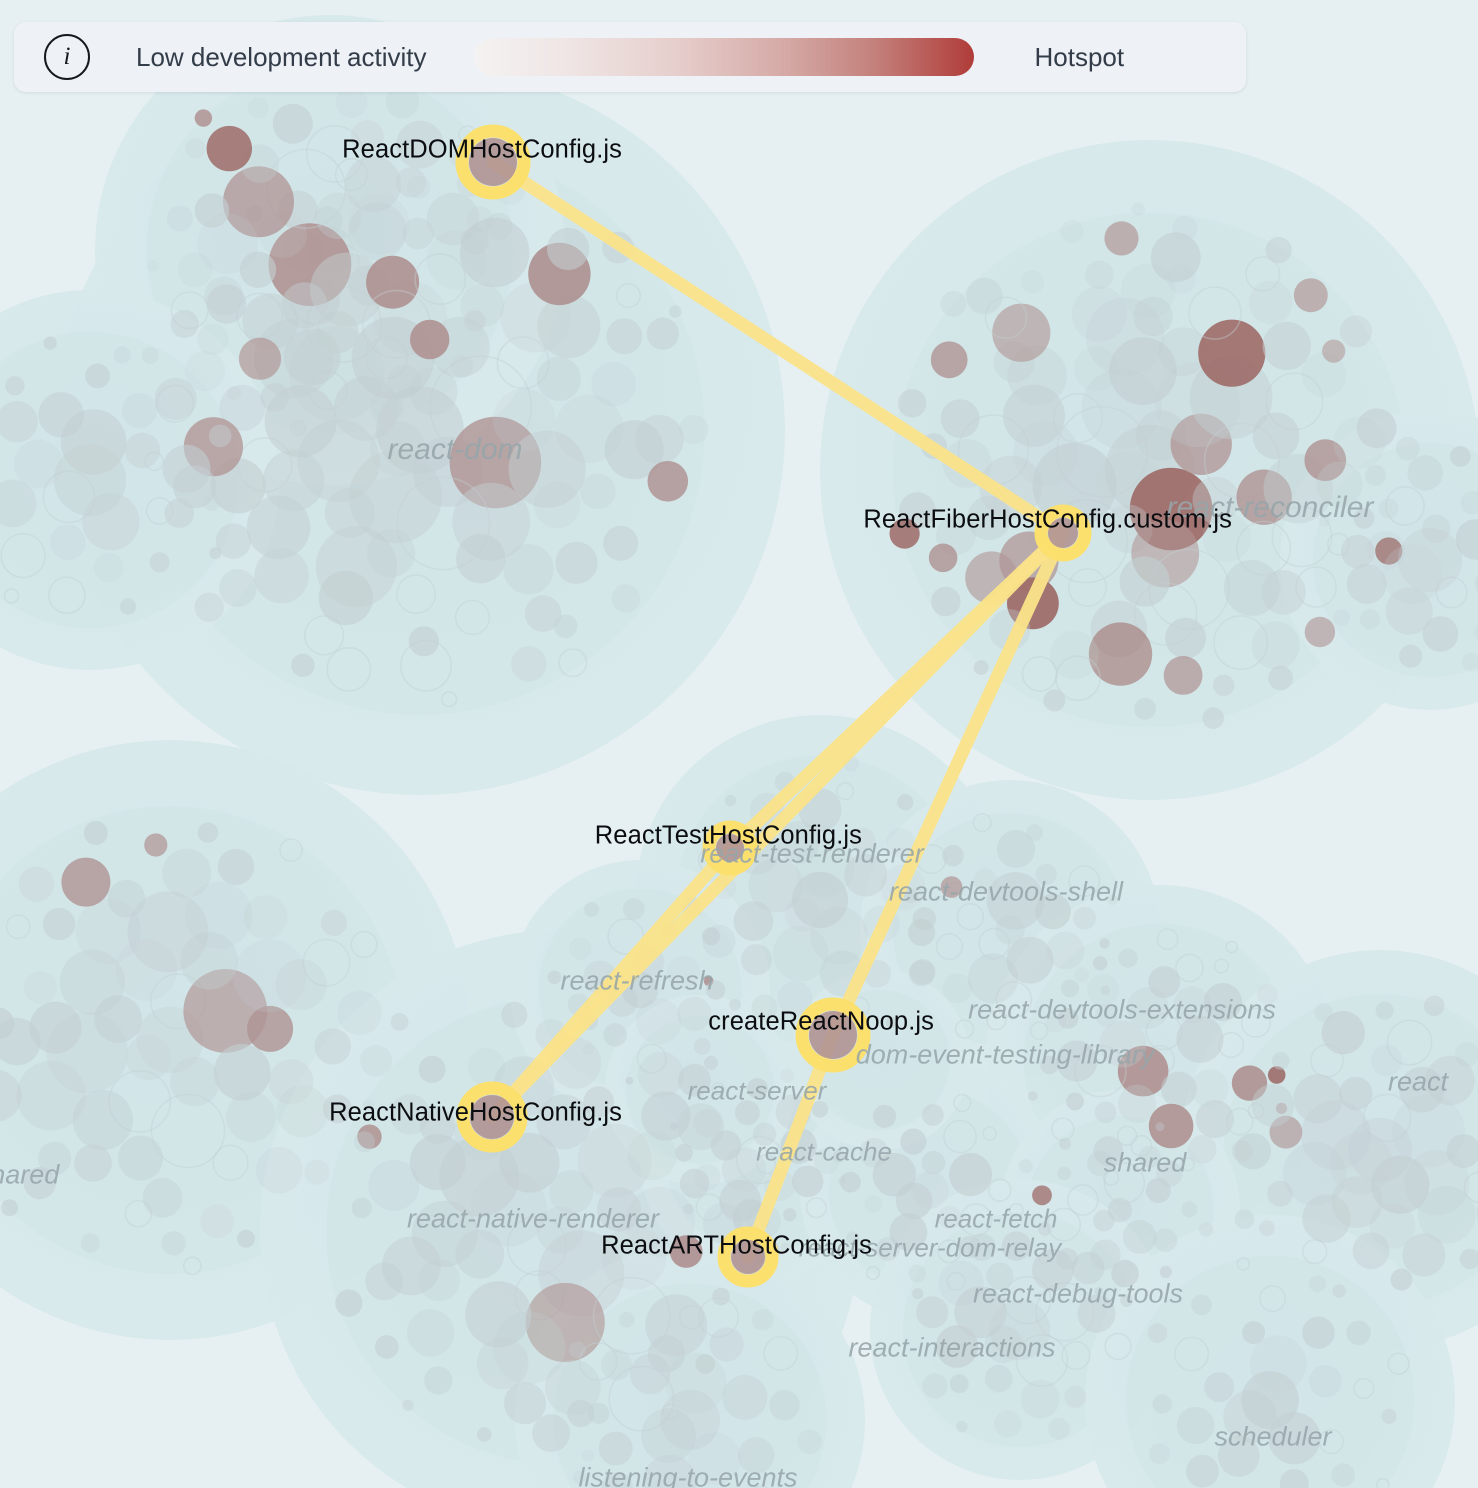 This screenshot has width=1478, height=1488. I want to click on activity-legend-bar: i Low development activity Hotspot, so click(630, 57).